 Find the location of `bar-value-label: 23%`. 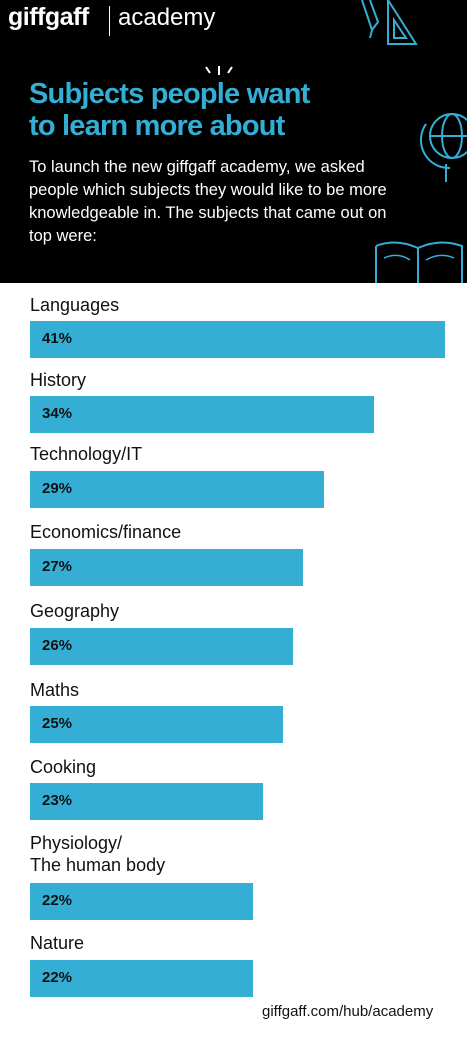

bar-value-label: 23% is located at coordinates (57, 800).